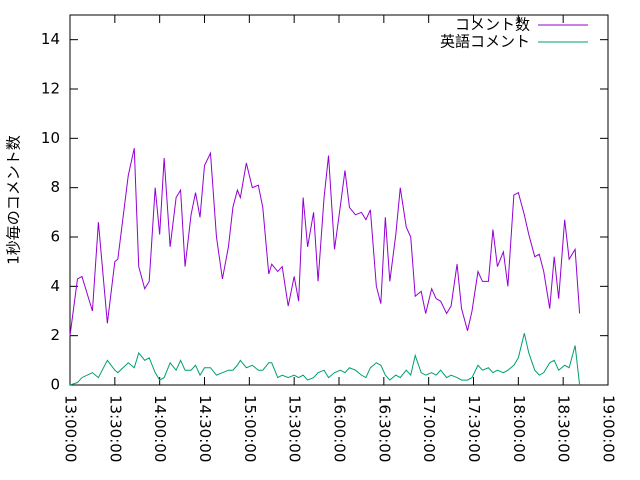 This screenshot has width=640, height=480. What do you see at coordinates (55, 385) in the screenshot?
I see `y-tick-label: 0` at bounding box center [55, 385].